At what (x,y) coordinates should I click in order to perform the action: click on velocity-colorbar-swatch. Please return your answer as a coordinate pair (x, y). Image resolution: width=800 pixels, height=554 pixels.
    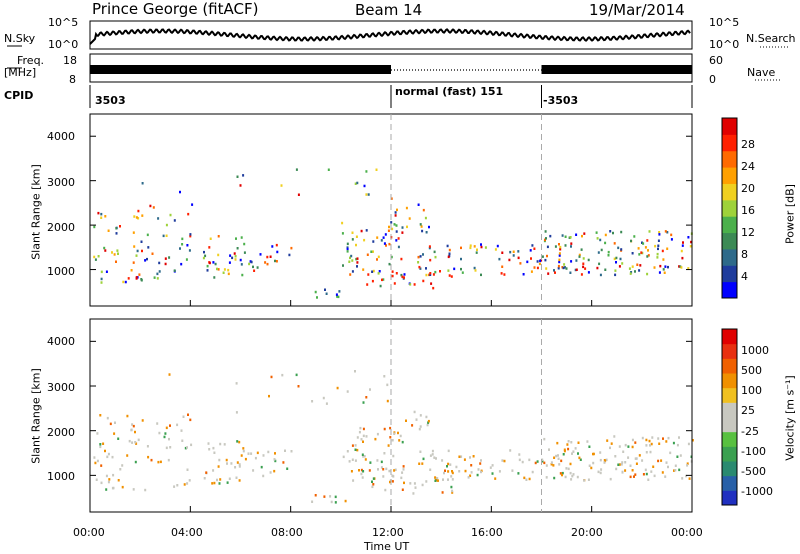
    Looking at the image, I should click on (729, 483).